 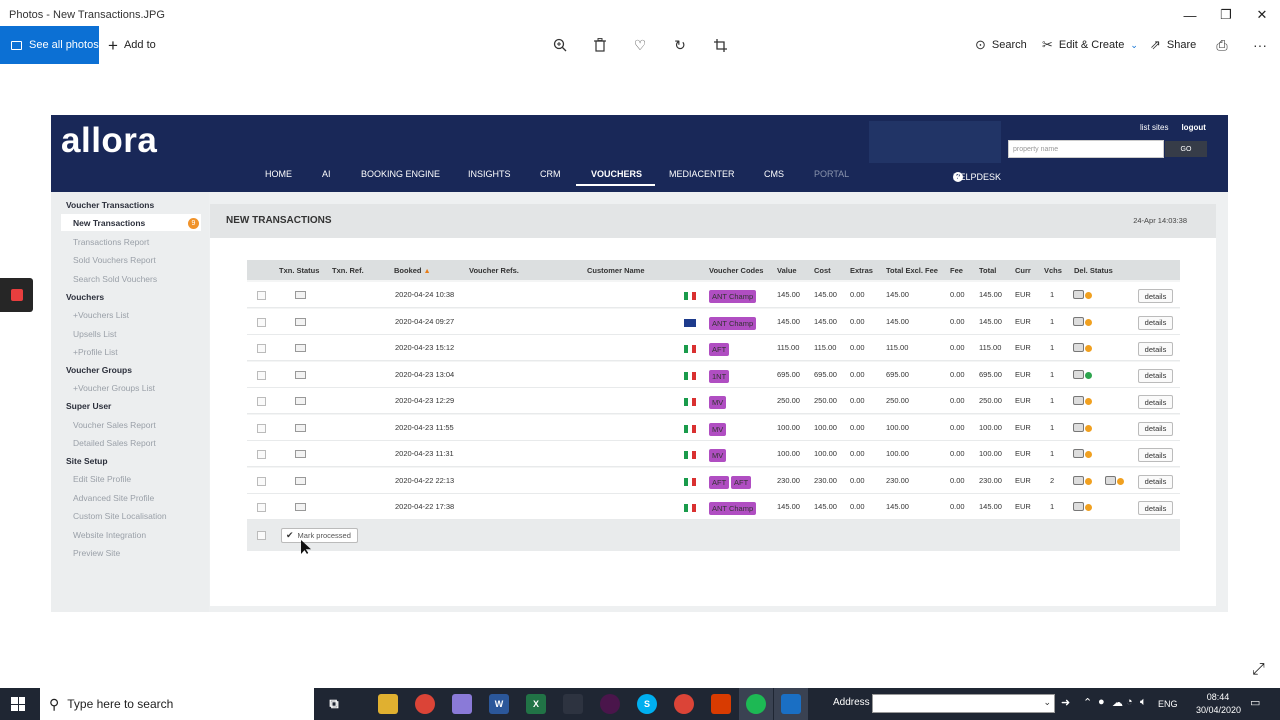 I want to click on col-del-status: Del. Status, so click(x=1093, y=270).